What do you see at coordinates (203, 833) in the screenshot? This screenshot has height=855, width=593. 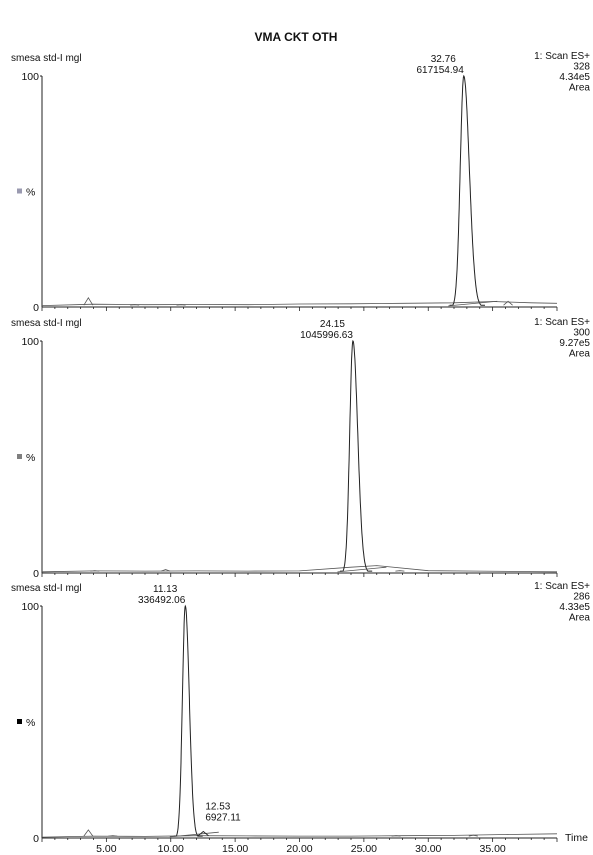 I see `secondary-peak` at bounding box center [203, 833].